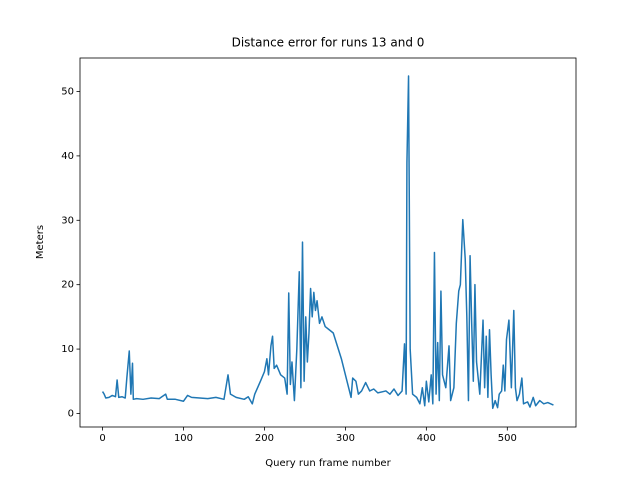 Image resolution: width=640 pixels, height=480 pixels. What do you see at coordinates (67, 220) in the screenshot?
I see `y-tick-label: 30` at bounding box center [67, 220].